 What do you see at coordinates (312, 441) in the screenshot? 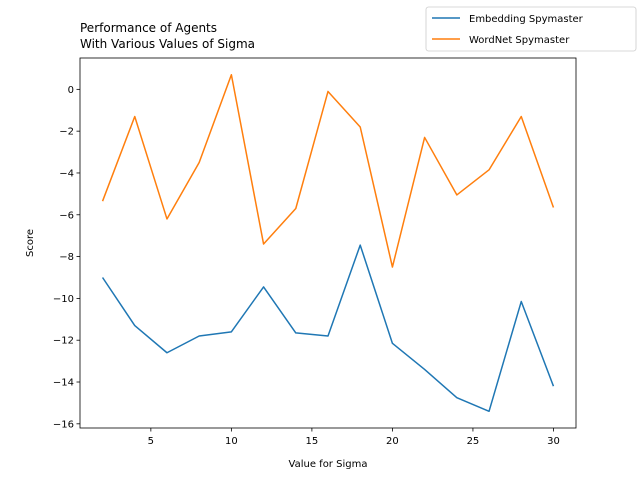
I see `x-tick-label: 15` at bounding box center [312, 441].